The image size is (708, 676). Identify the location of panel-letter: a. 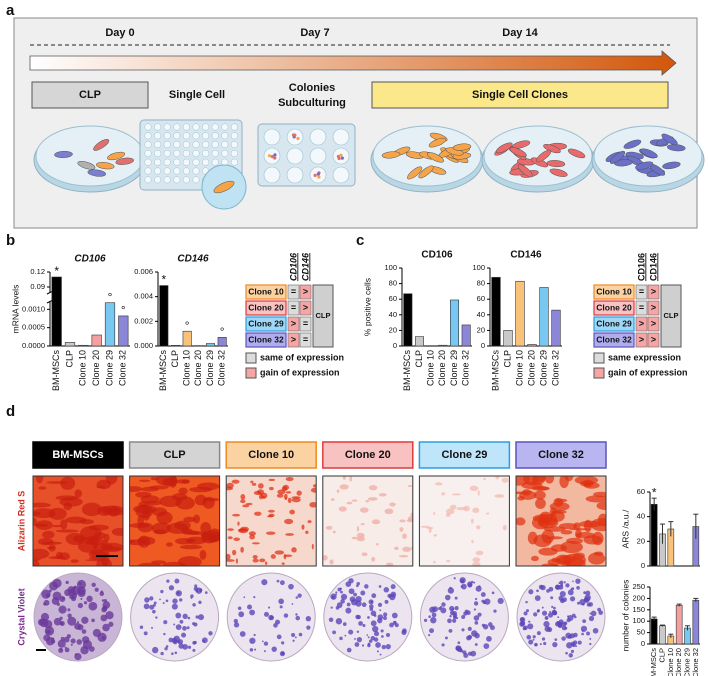
(10, 10).